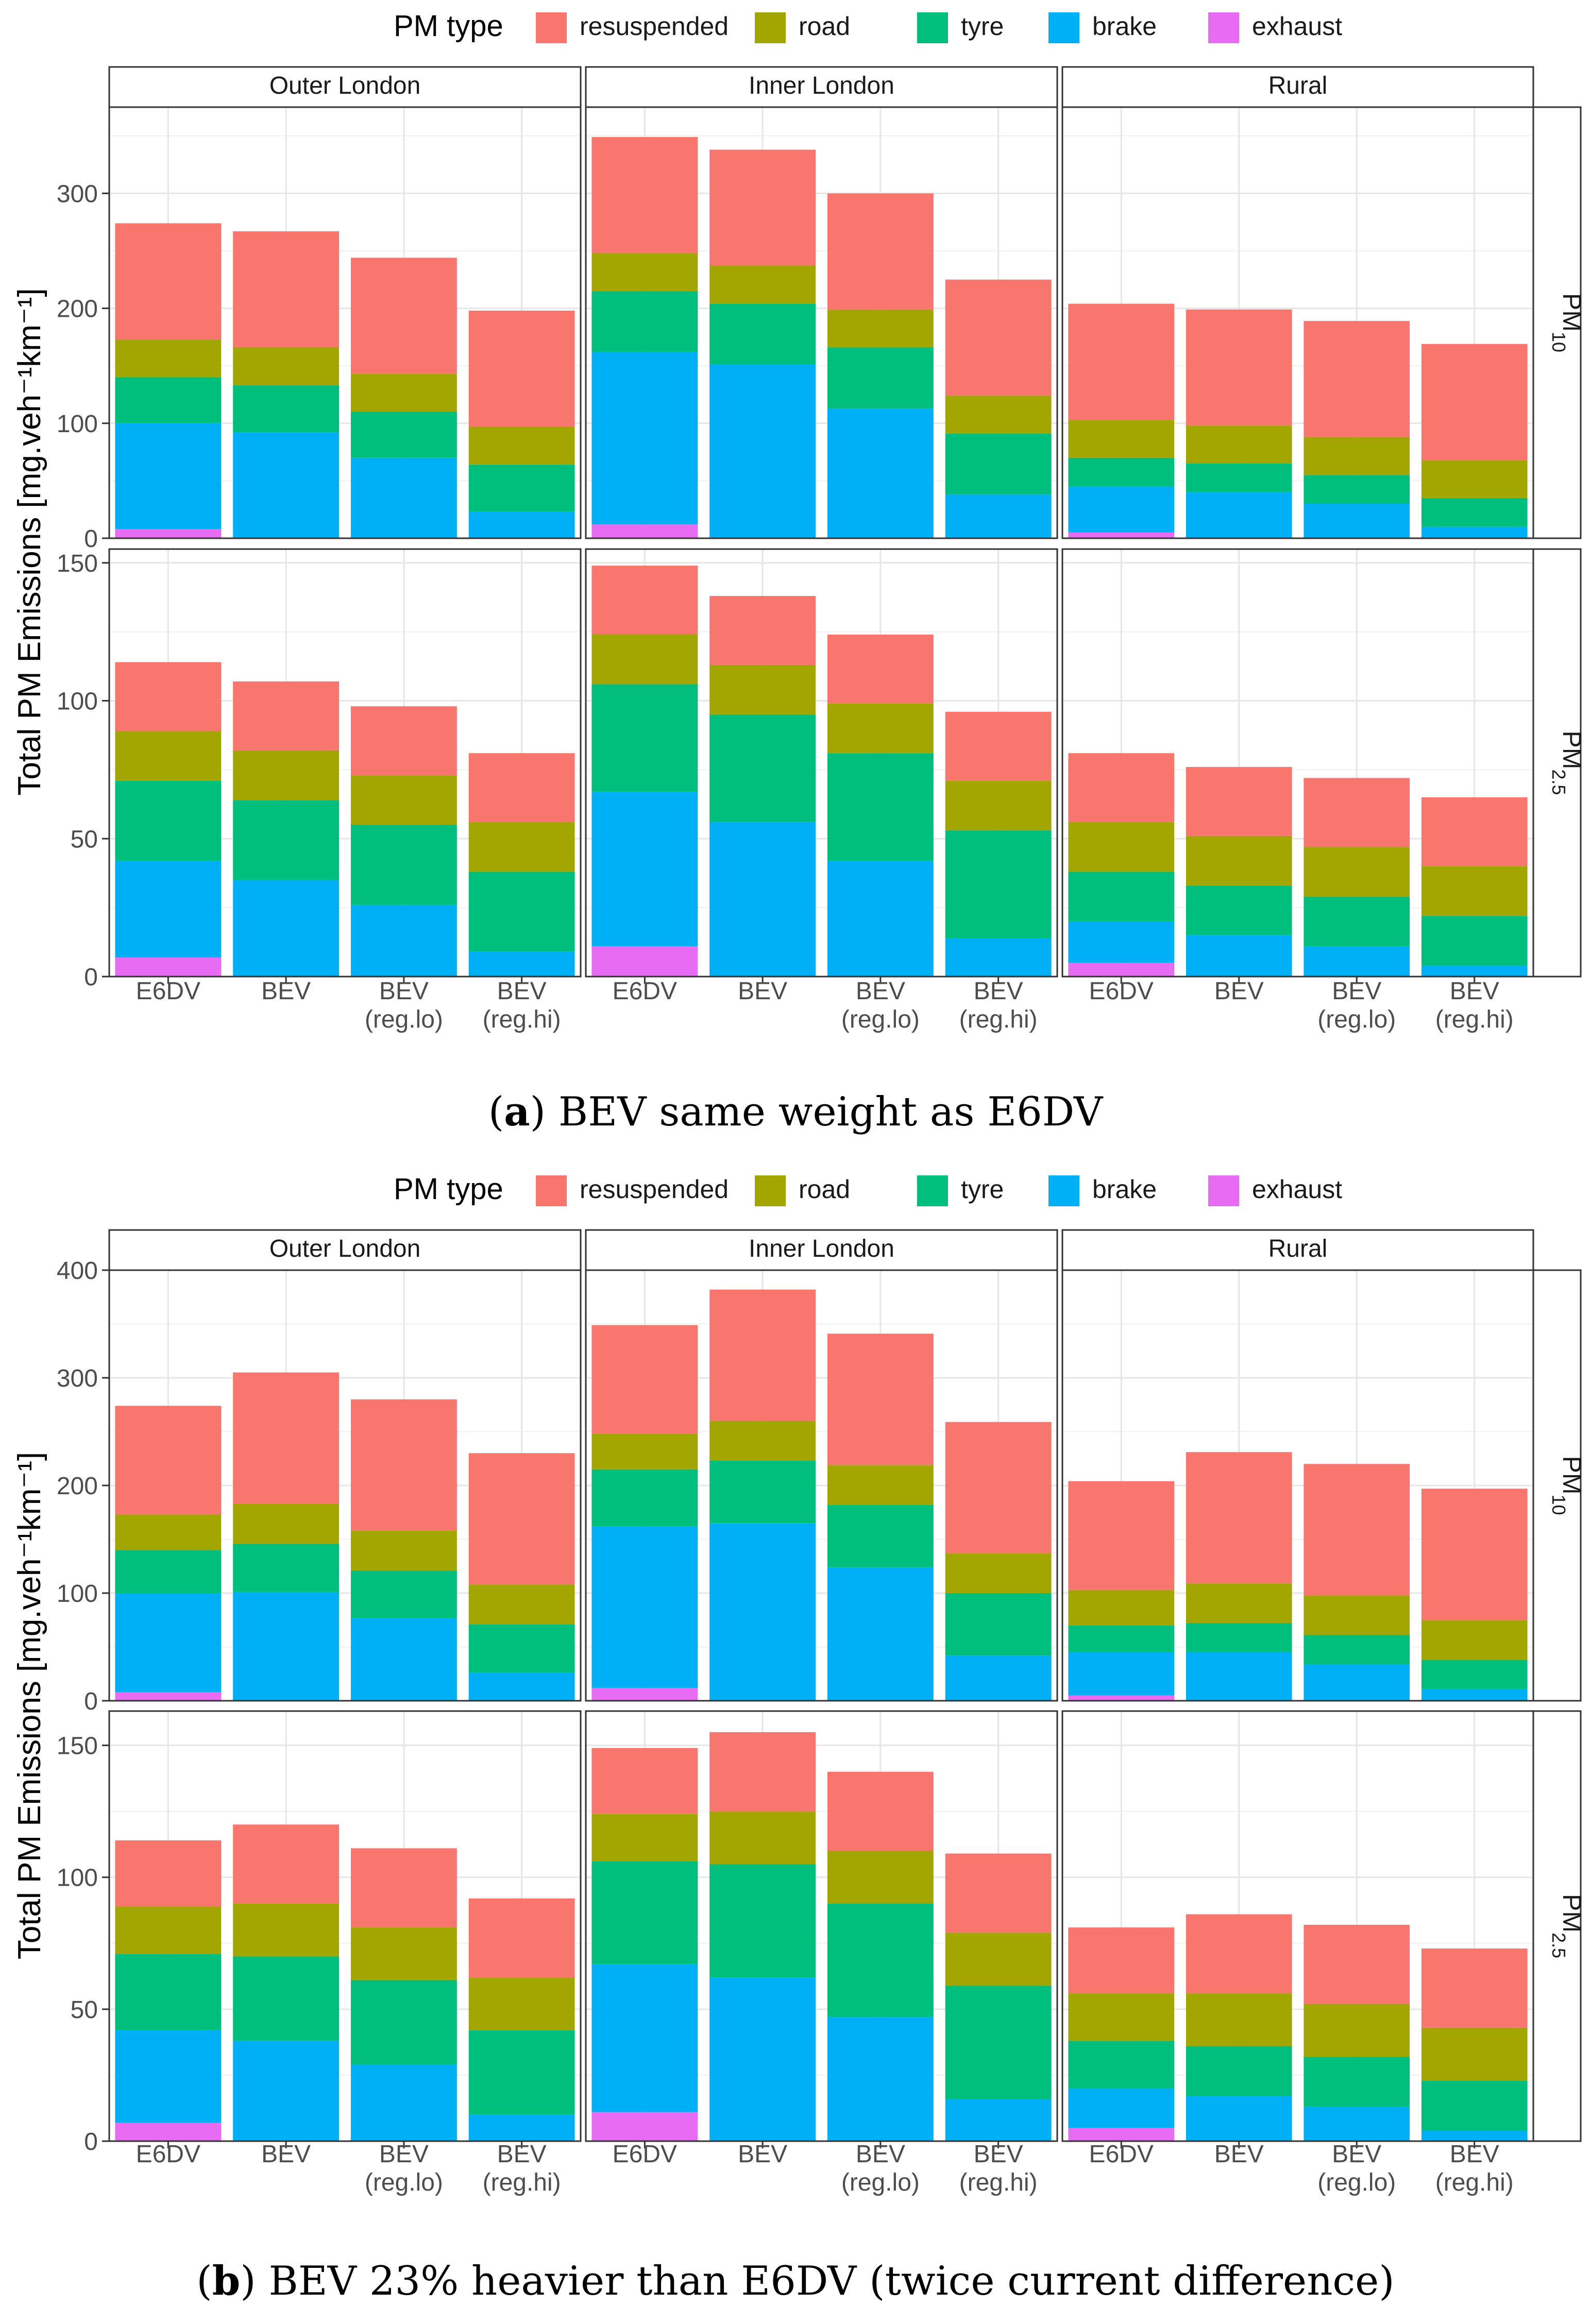 The image size is (1591, 2324). What do you see at coordinates (1298, 322) in the screenshot?
I see `panel-rural-pm10` at bounding box center [1298, 322].